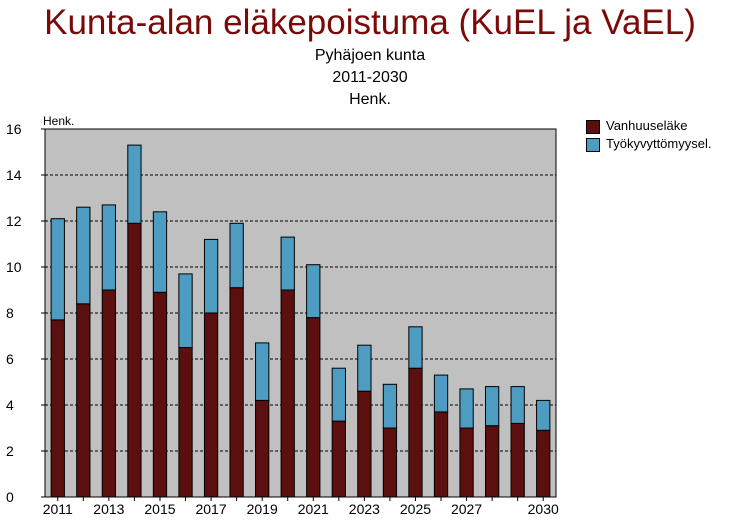 This screenshot has height=520, width=740. I want to click on bar-2030-tyokyvyttomyysel, so click(543, 415).